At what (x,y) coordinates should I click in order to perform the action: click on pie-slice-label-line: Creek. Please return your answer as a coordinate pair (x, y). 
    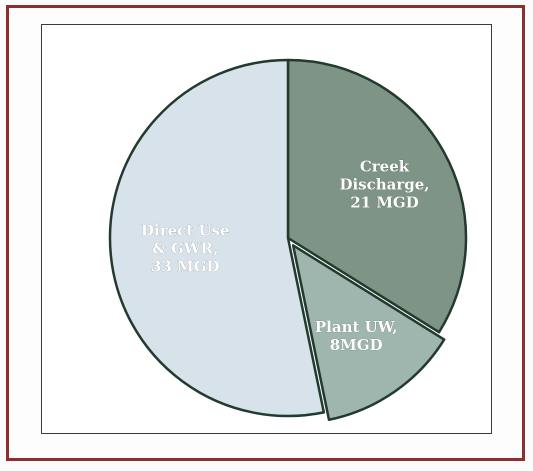
    Looking at the image, I should click on (385, 166).